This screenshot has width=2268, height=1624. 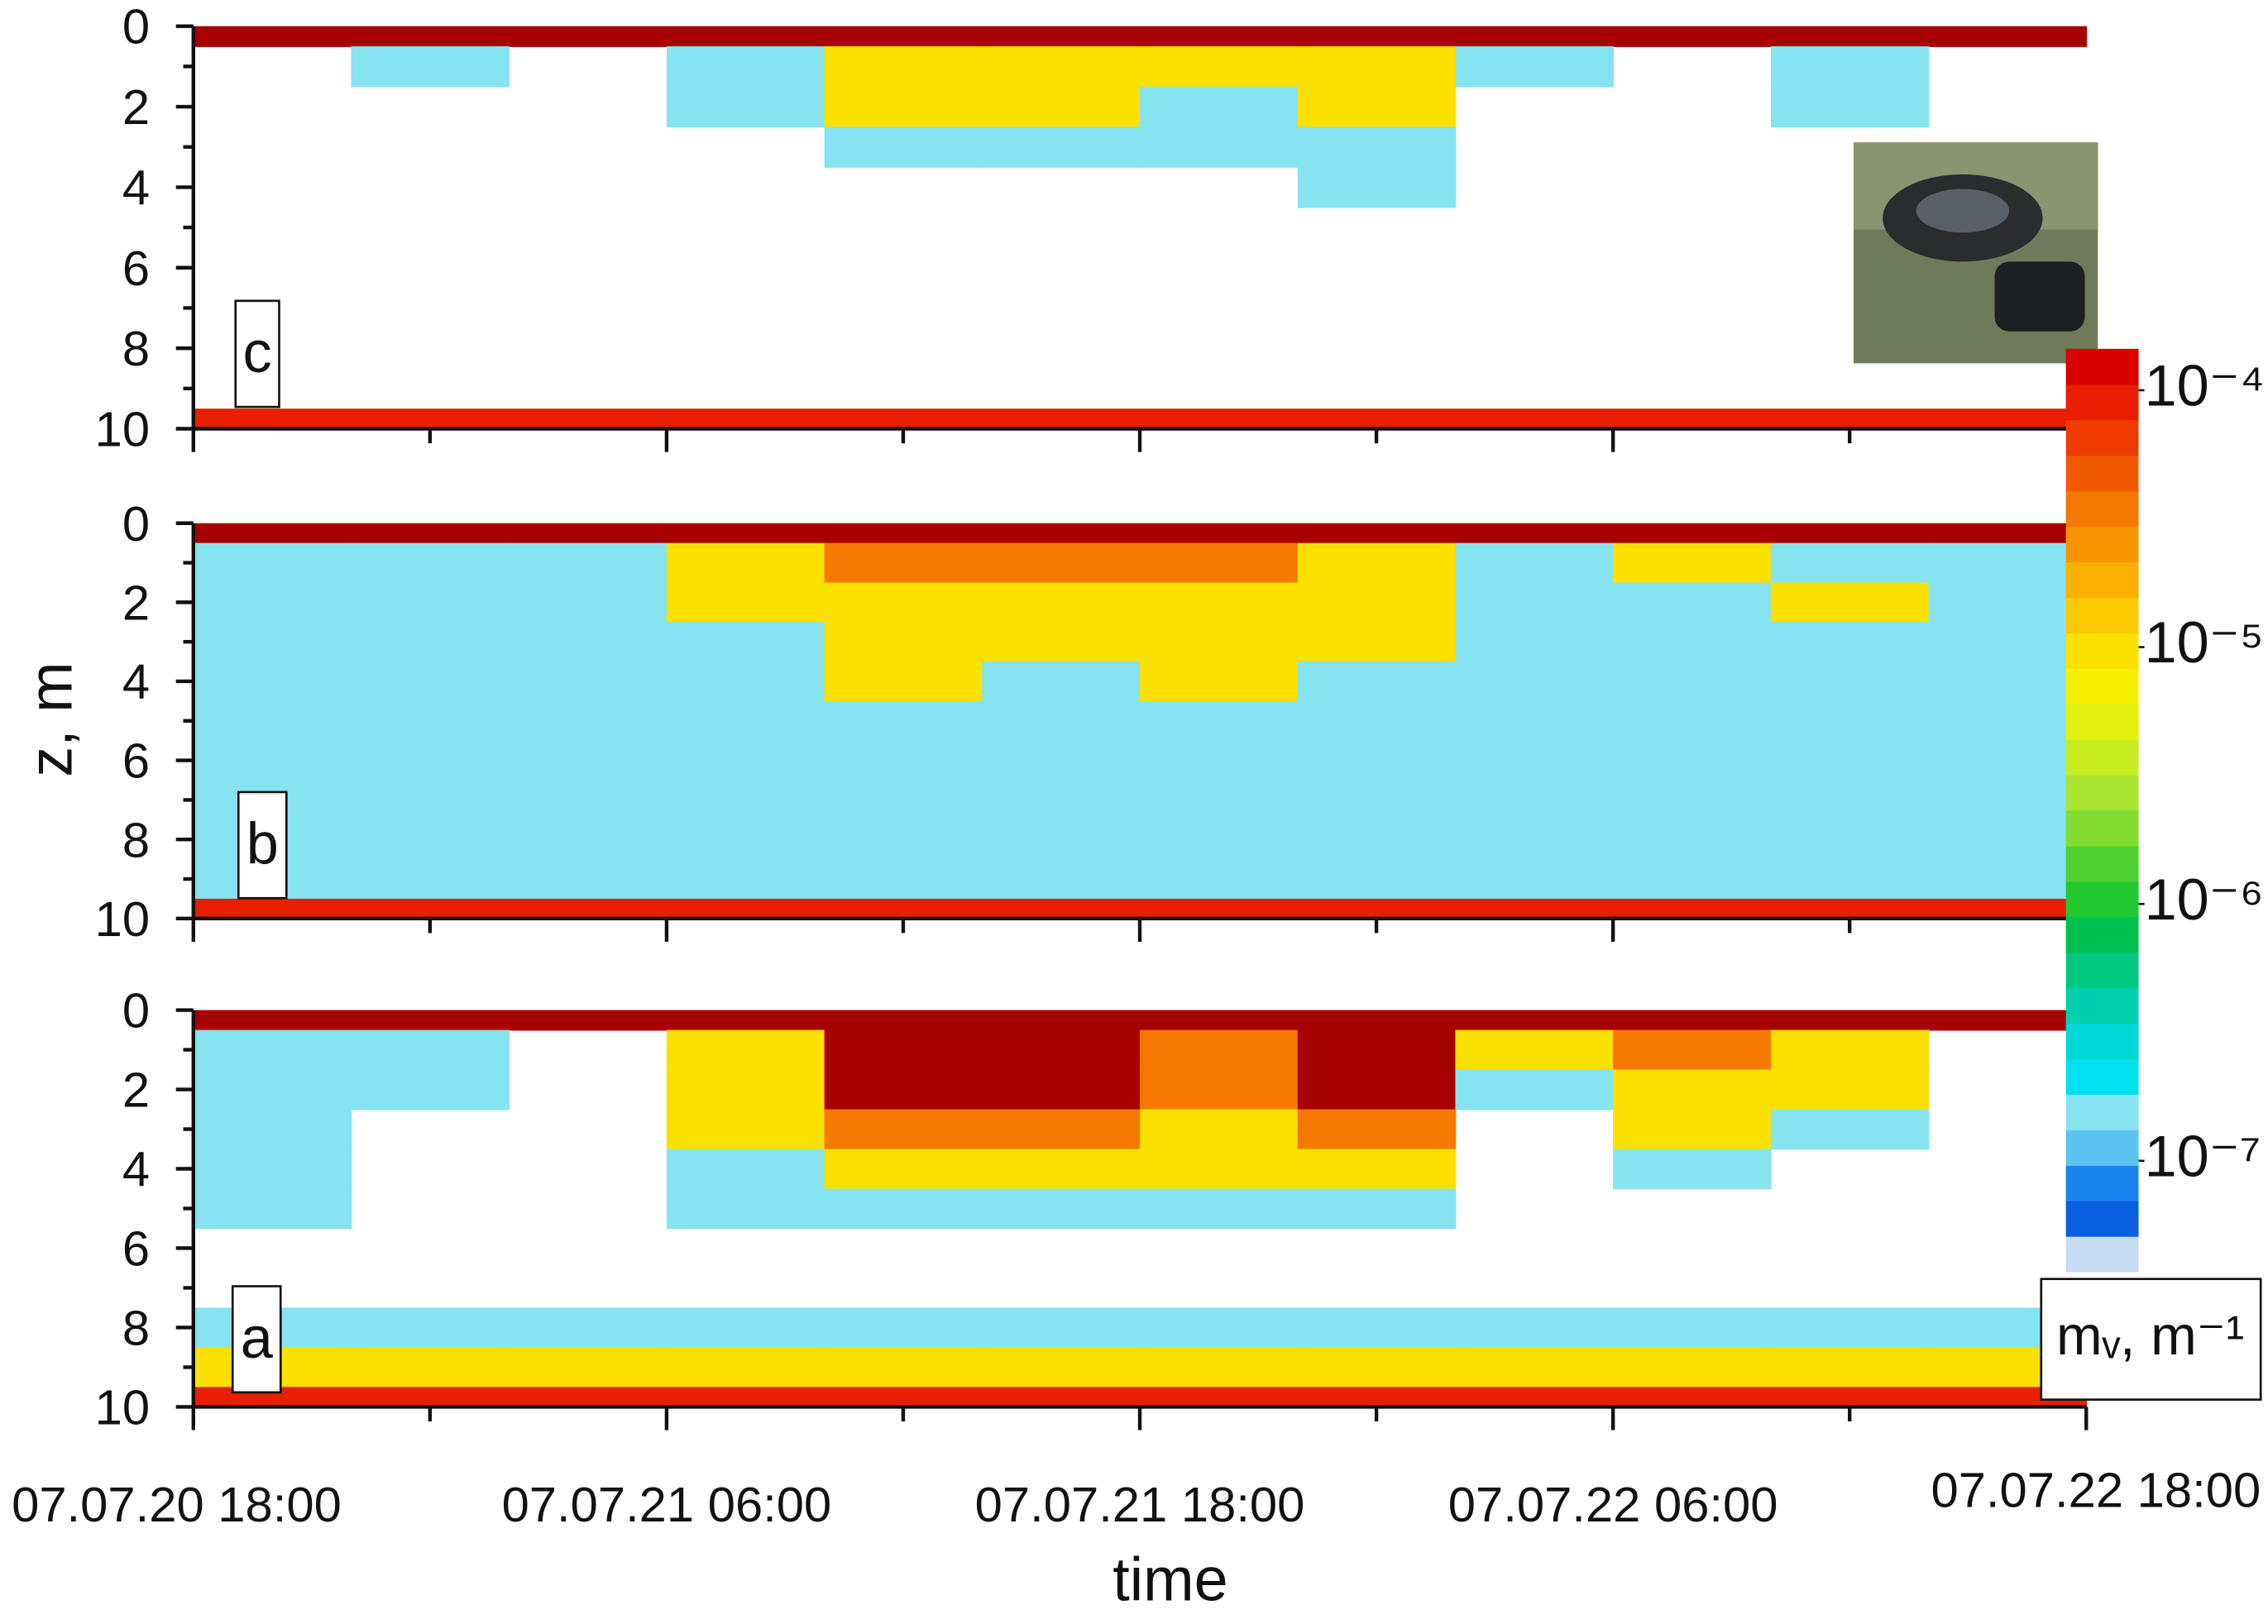 I want to click on y-tick-label: 10, so click(x=122, y=919).